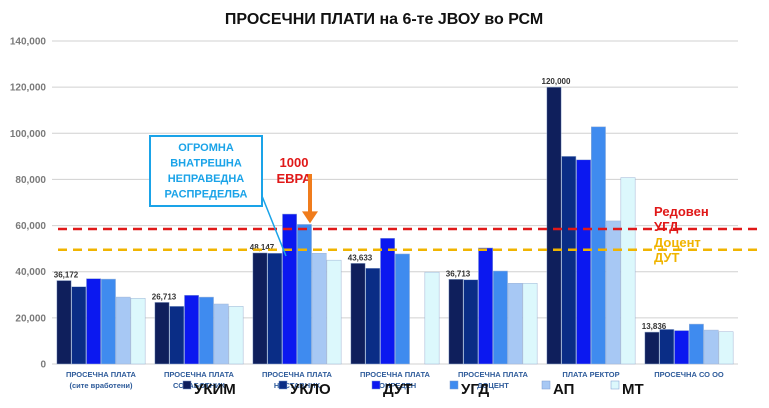 The image size is (769, 408). Describe the element at coordinates (458, 273) in the screenshot. I see `data-label: 36,713` at that location.